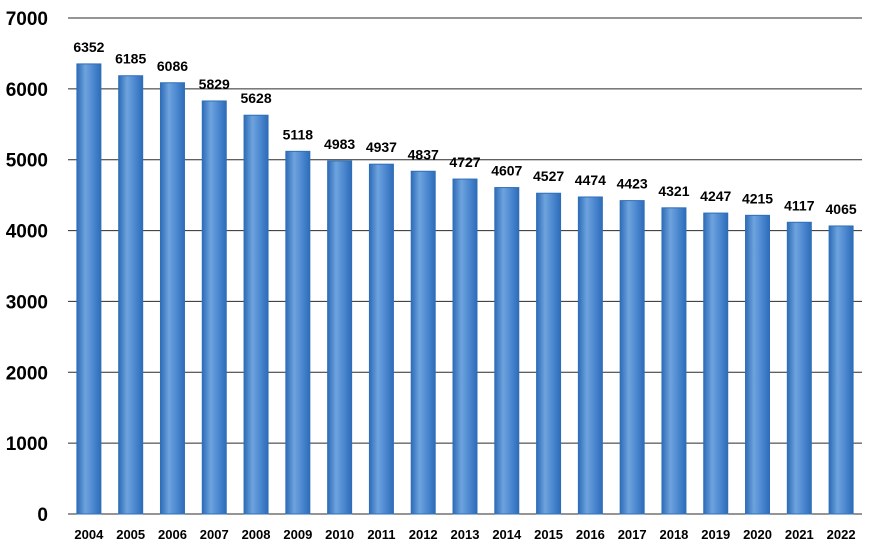 This screenshot has width=873, height=554. What do you see at coordinates (256, 314) in the screenshot?
I see `bar-2008` at bounding box center [256, 314].